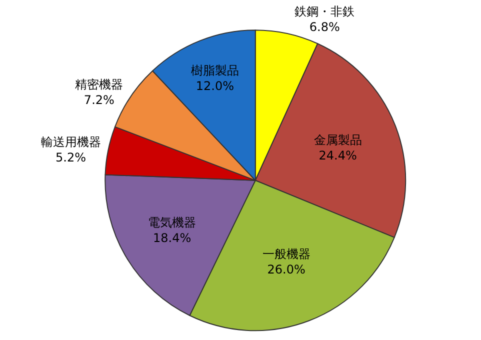 The image size is (481, 340). Describe the element at coordinates (324, 27) in the screenshot. I see `data-label: 6.8%` at that location.